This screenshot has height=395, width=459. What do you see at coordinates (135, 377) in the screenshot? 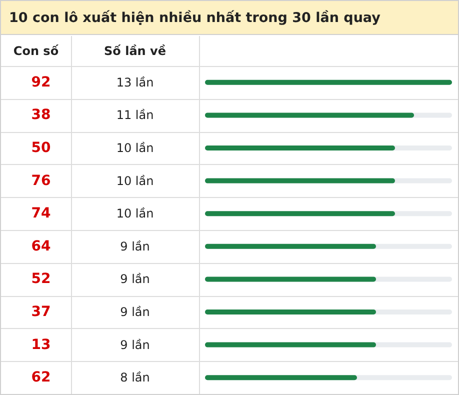
I see `data-label: 8 lần` at bounding box center [135, 377].